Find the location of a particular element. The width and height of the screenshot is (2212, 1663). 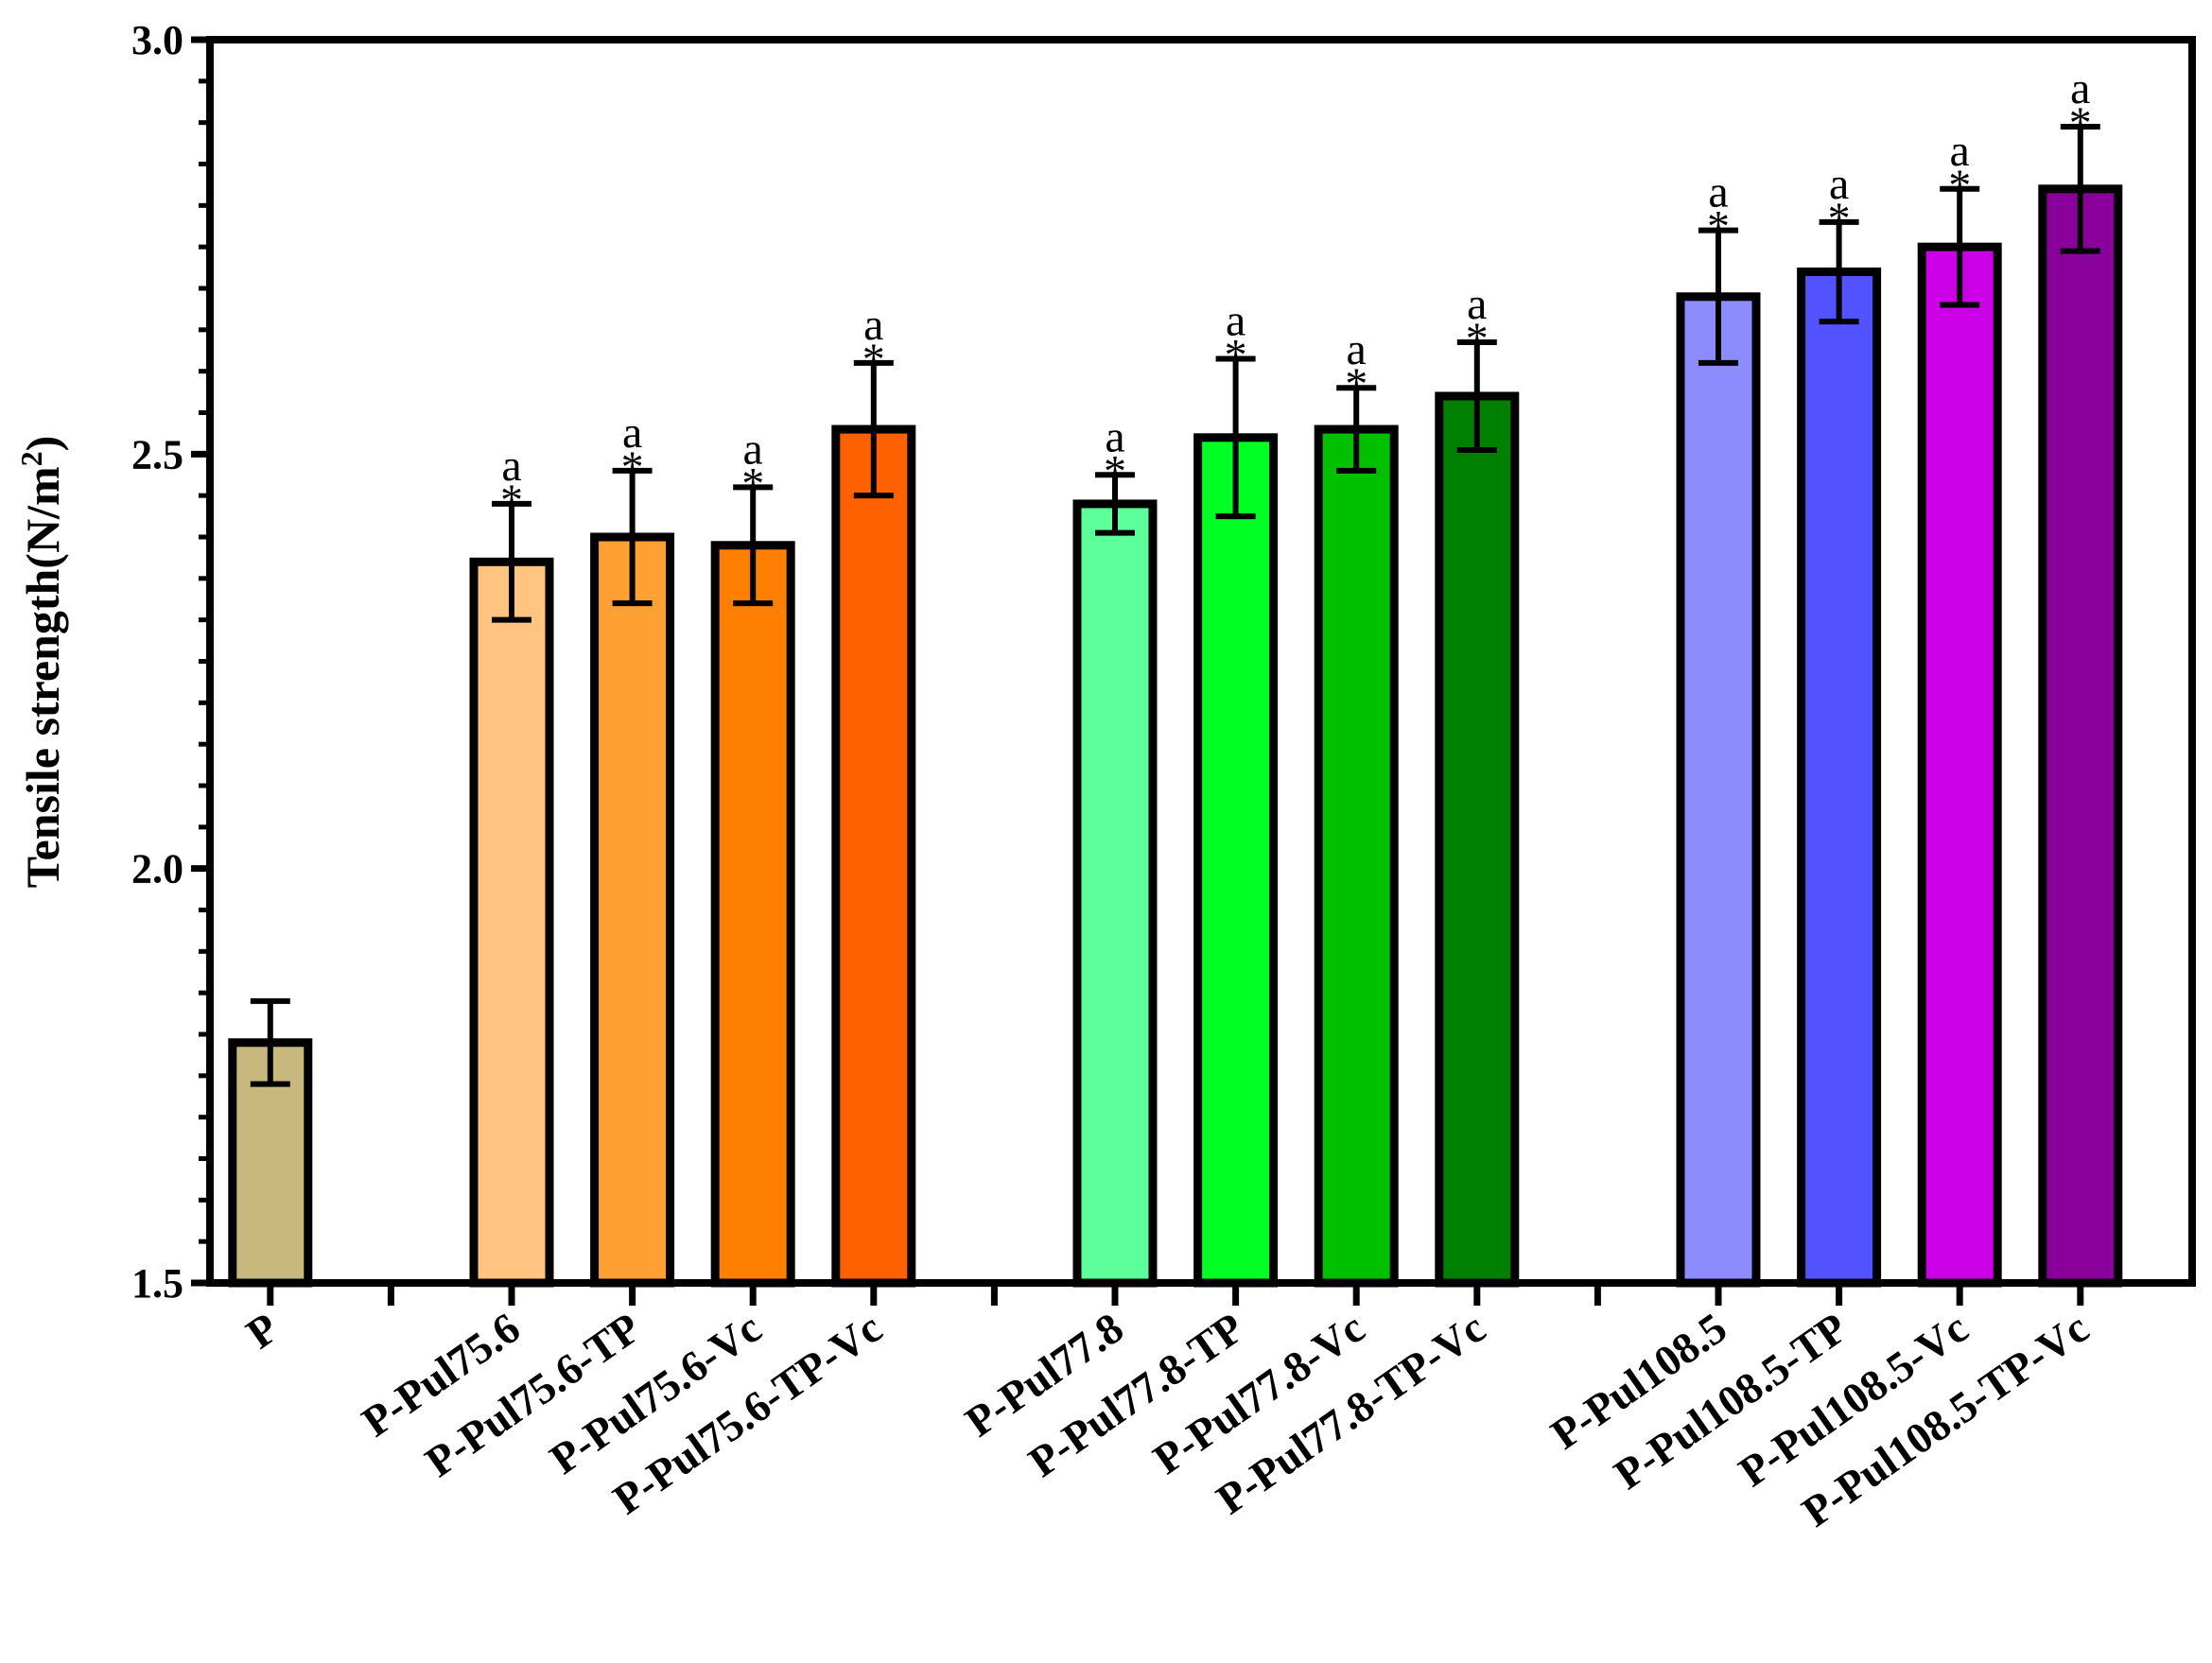

y-axis-title: Tensile strength(N/m2) is located at coordinates (41, 662).